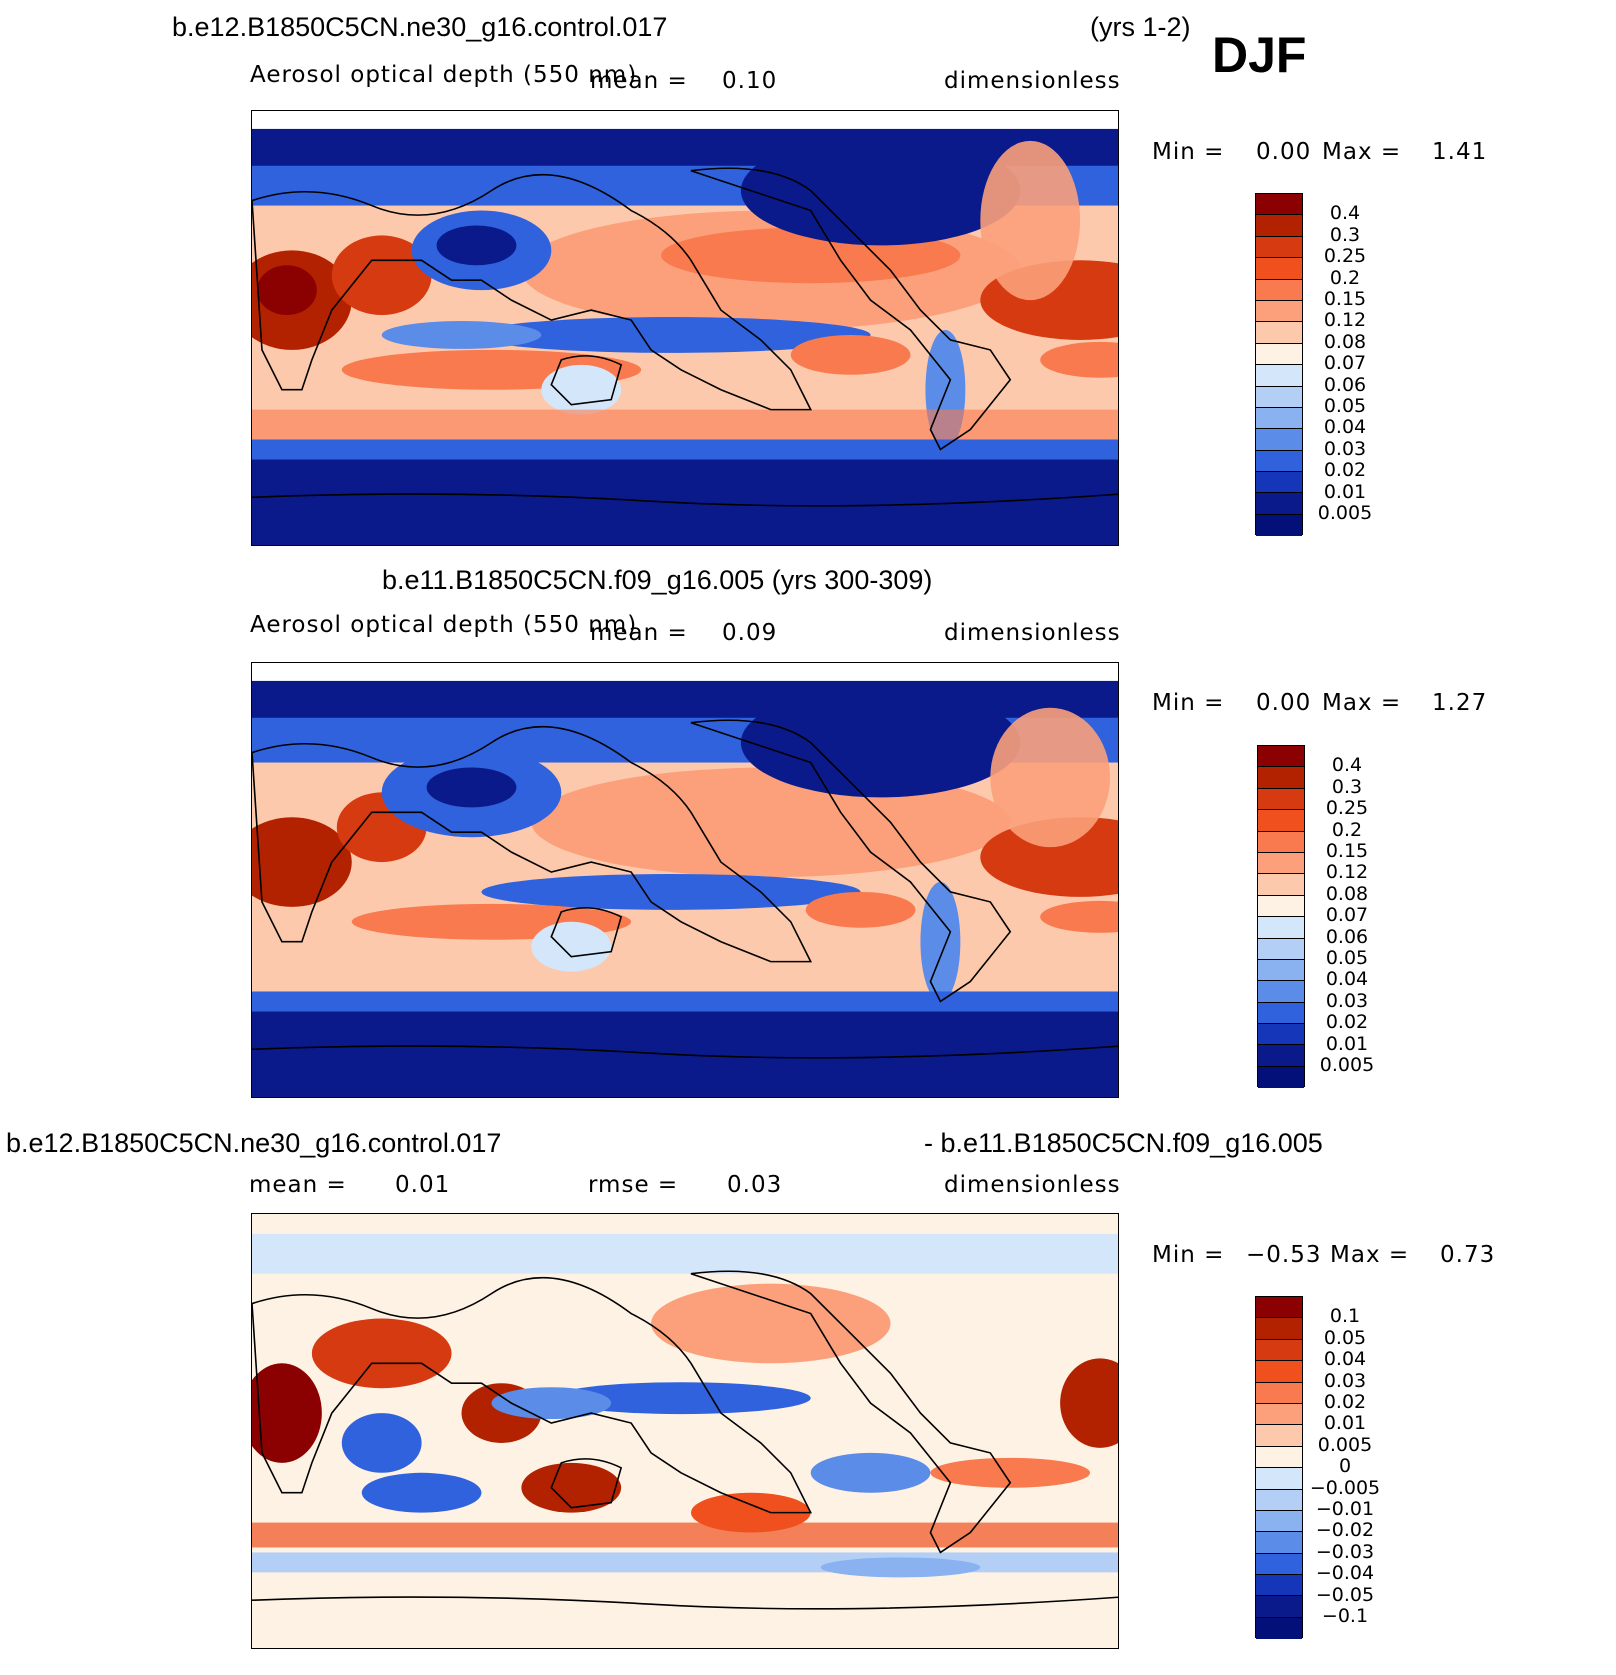 This screenshot has height=1675, width=1616. I want to click on panel1-mean-label: mean =, so click(639, 81).